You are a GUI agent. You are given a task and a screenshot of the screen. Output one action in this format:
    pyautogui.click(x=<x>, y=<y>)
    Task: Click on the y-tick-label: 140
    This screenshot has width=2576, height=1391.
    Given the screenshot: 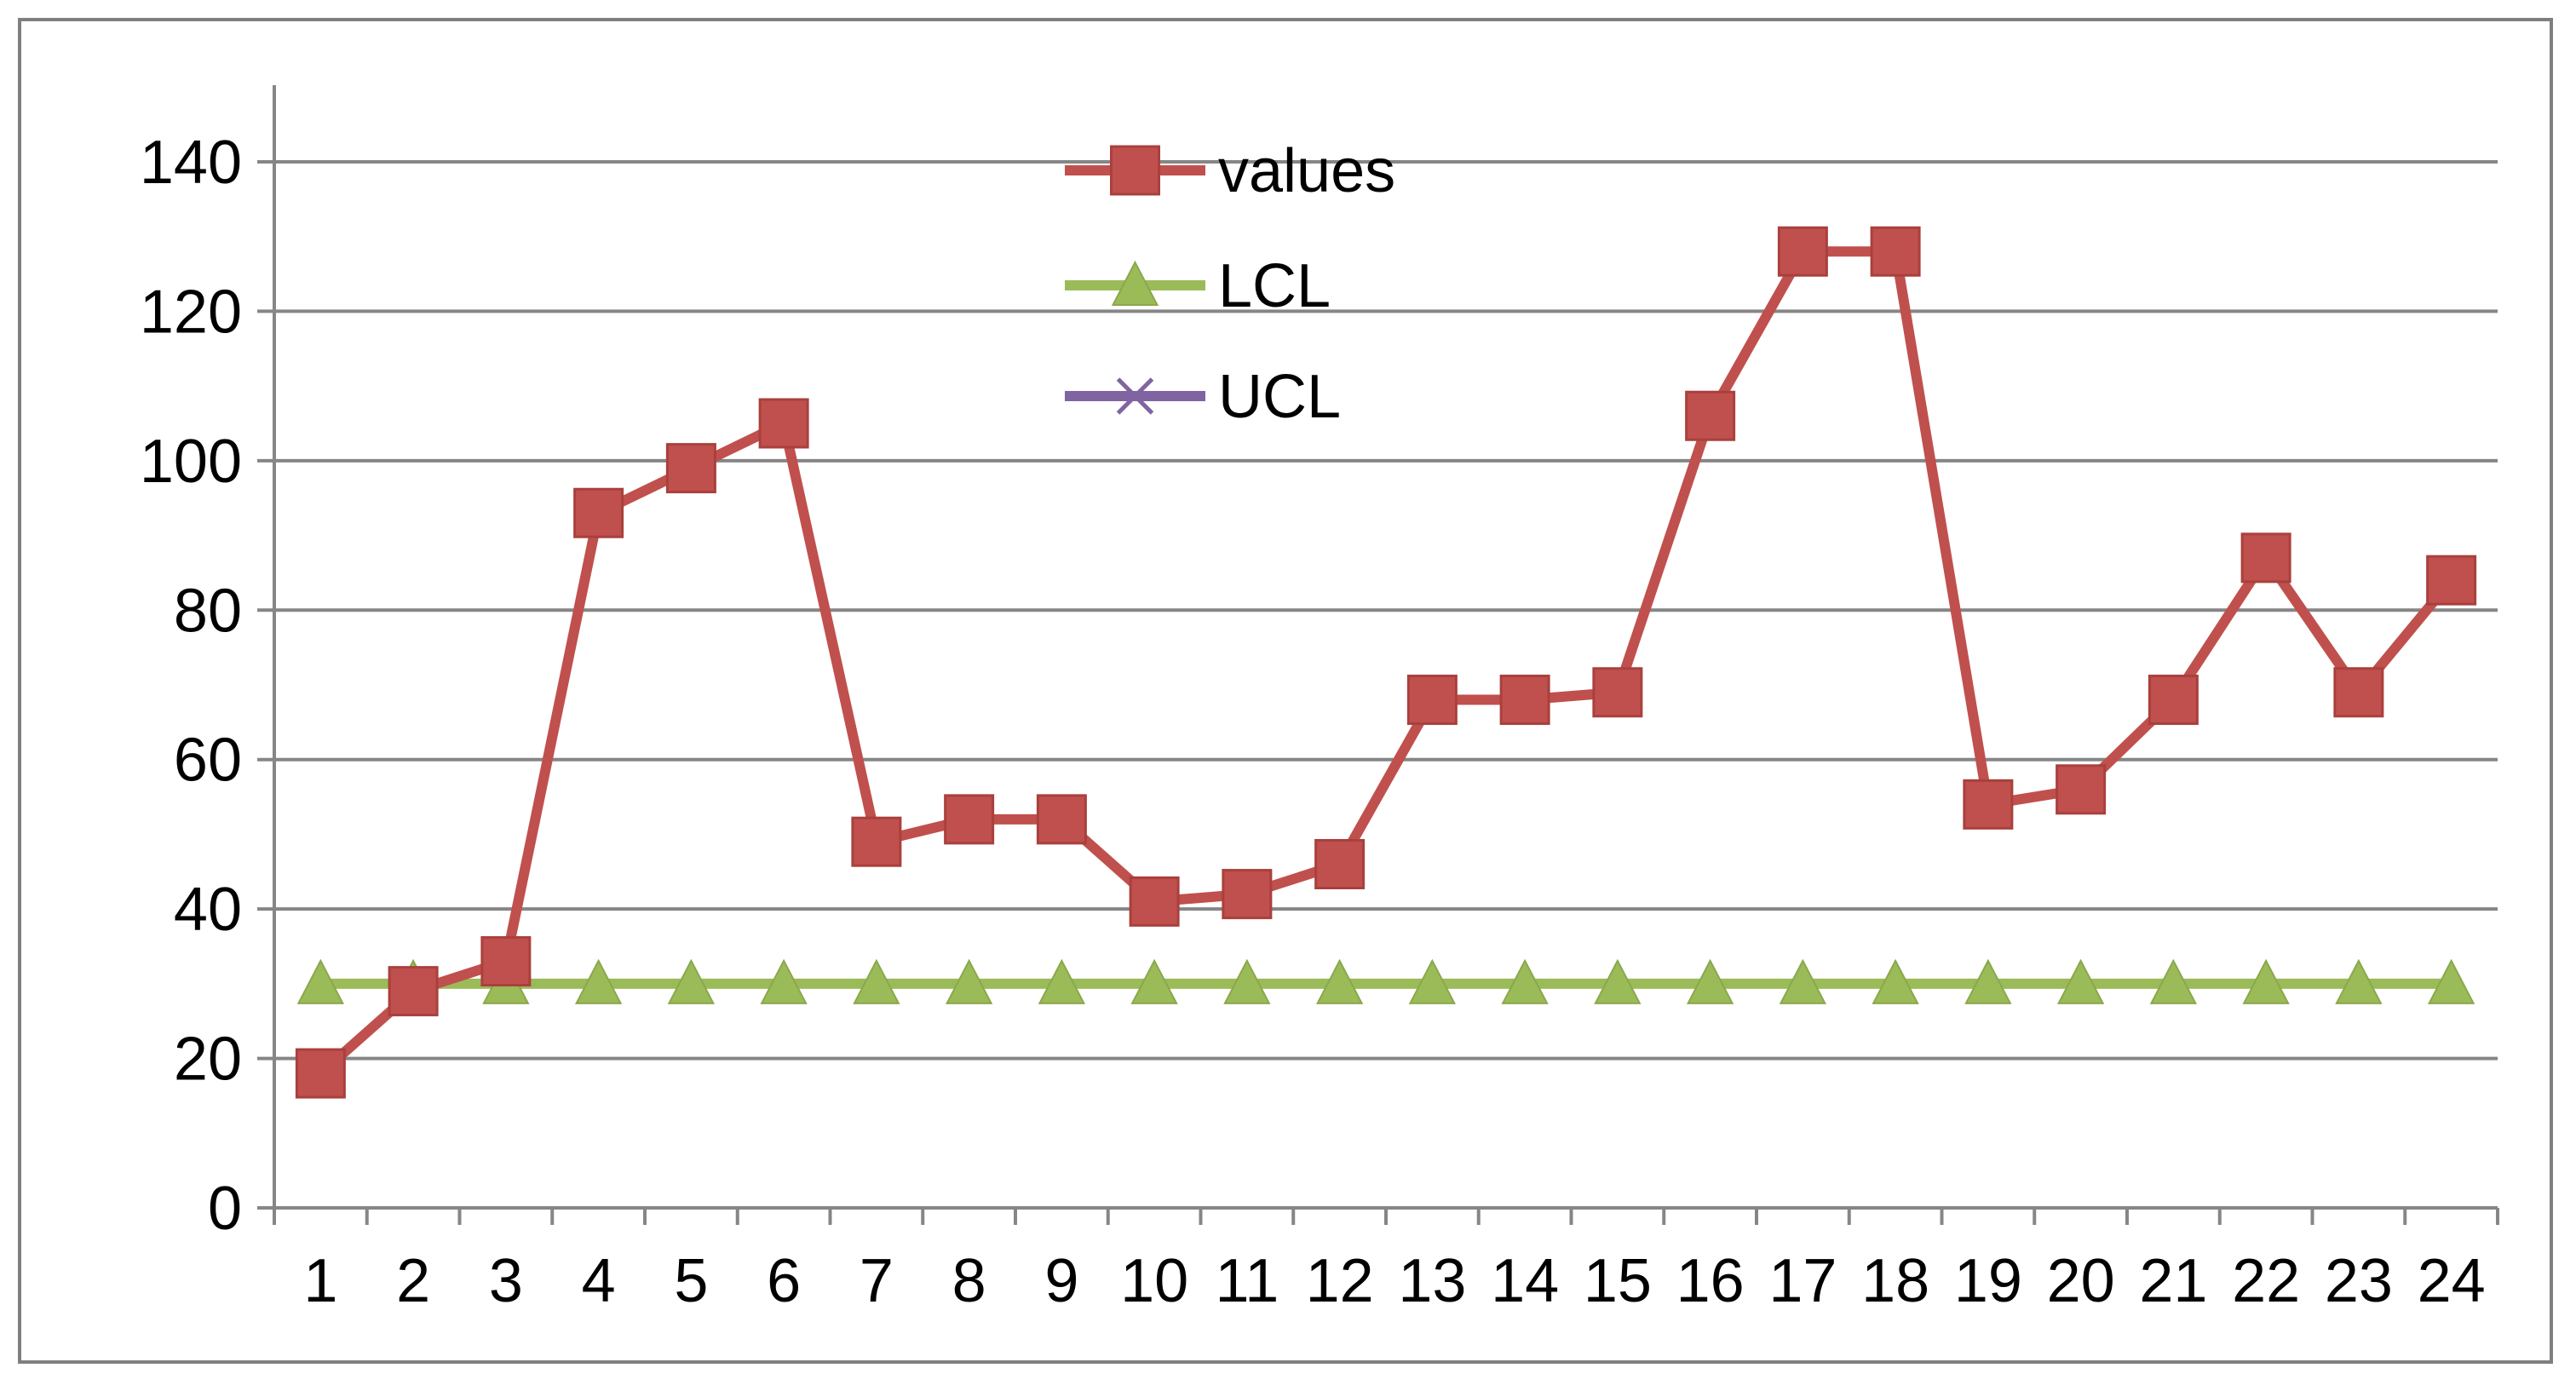 What is the action you would take?
    pyautogui.click(x=191, y=163)
    